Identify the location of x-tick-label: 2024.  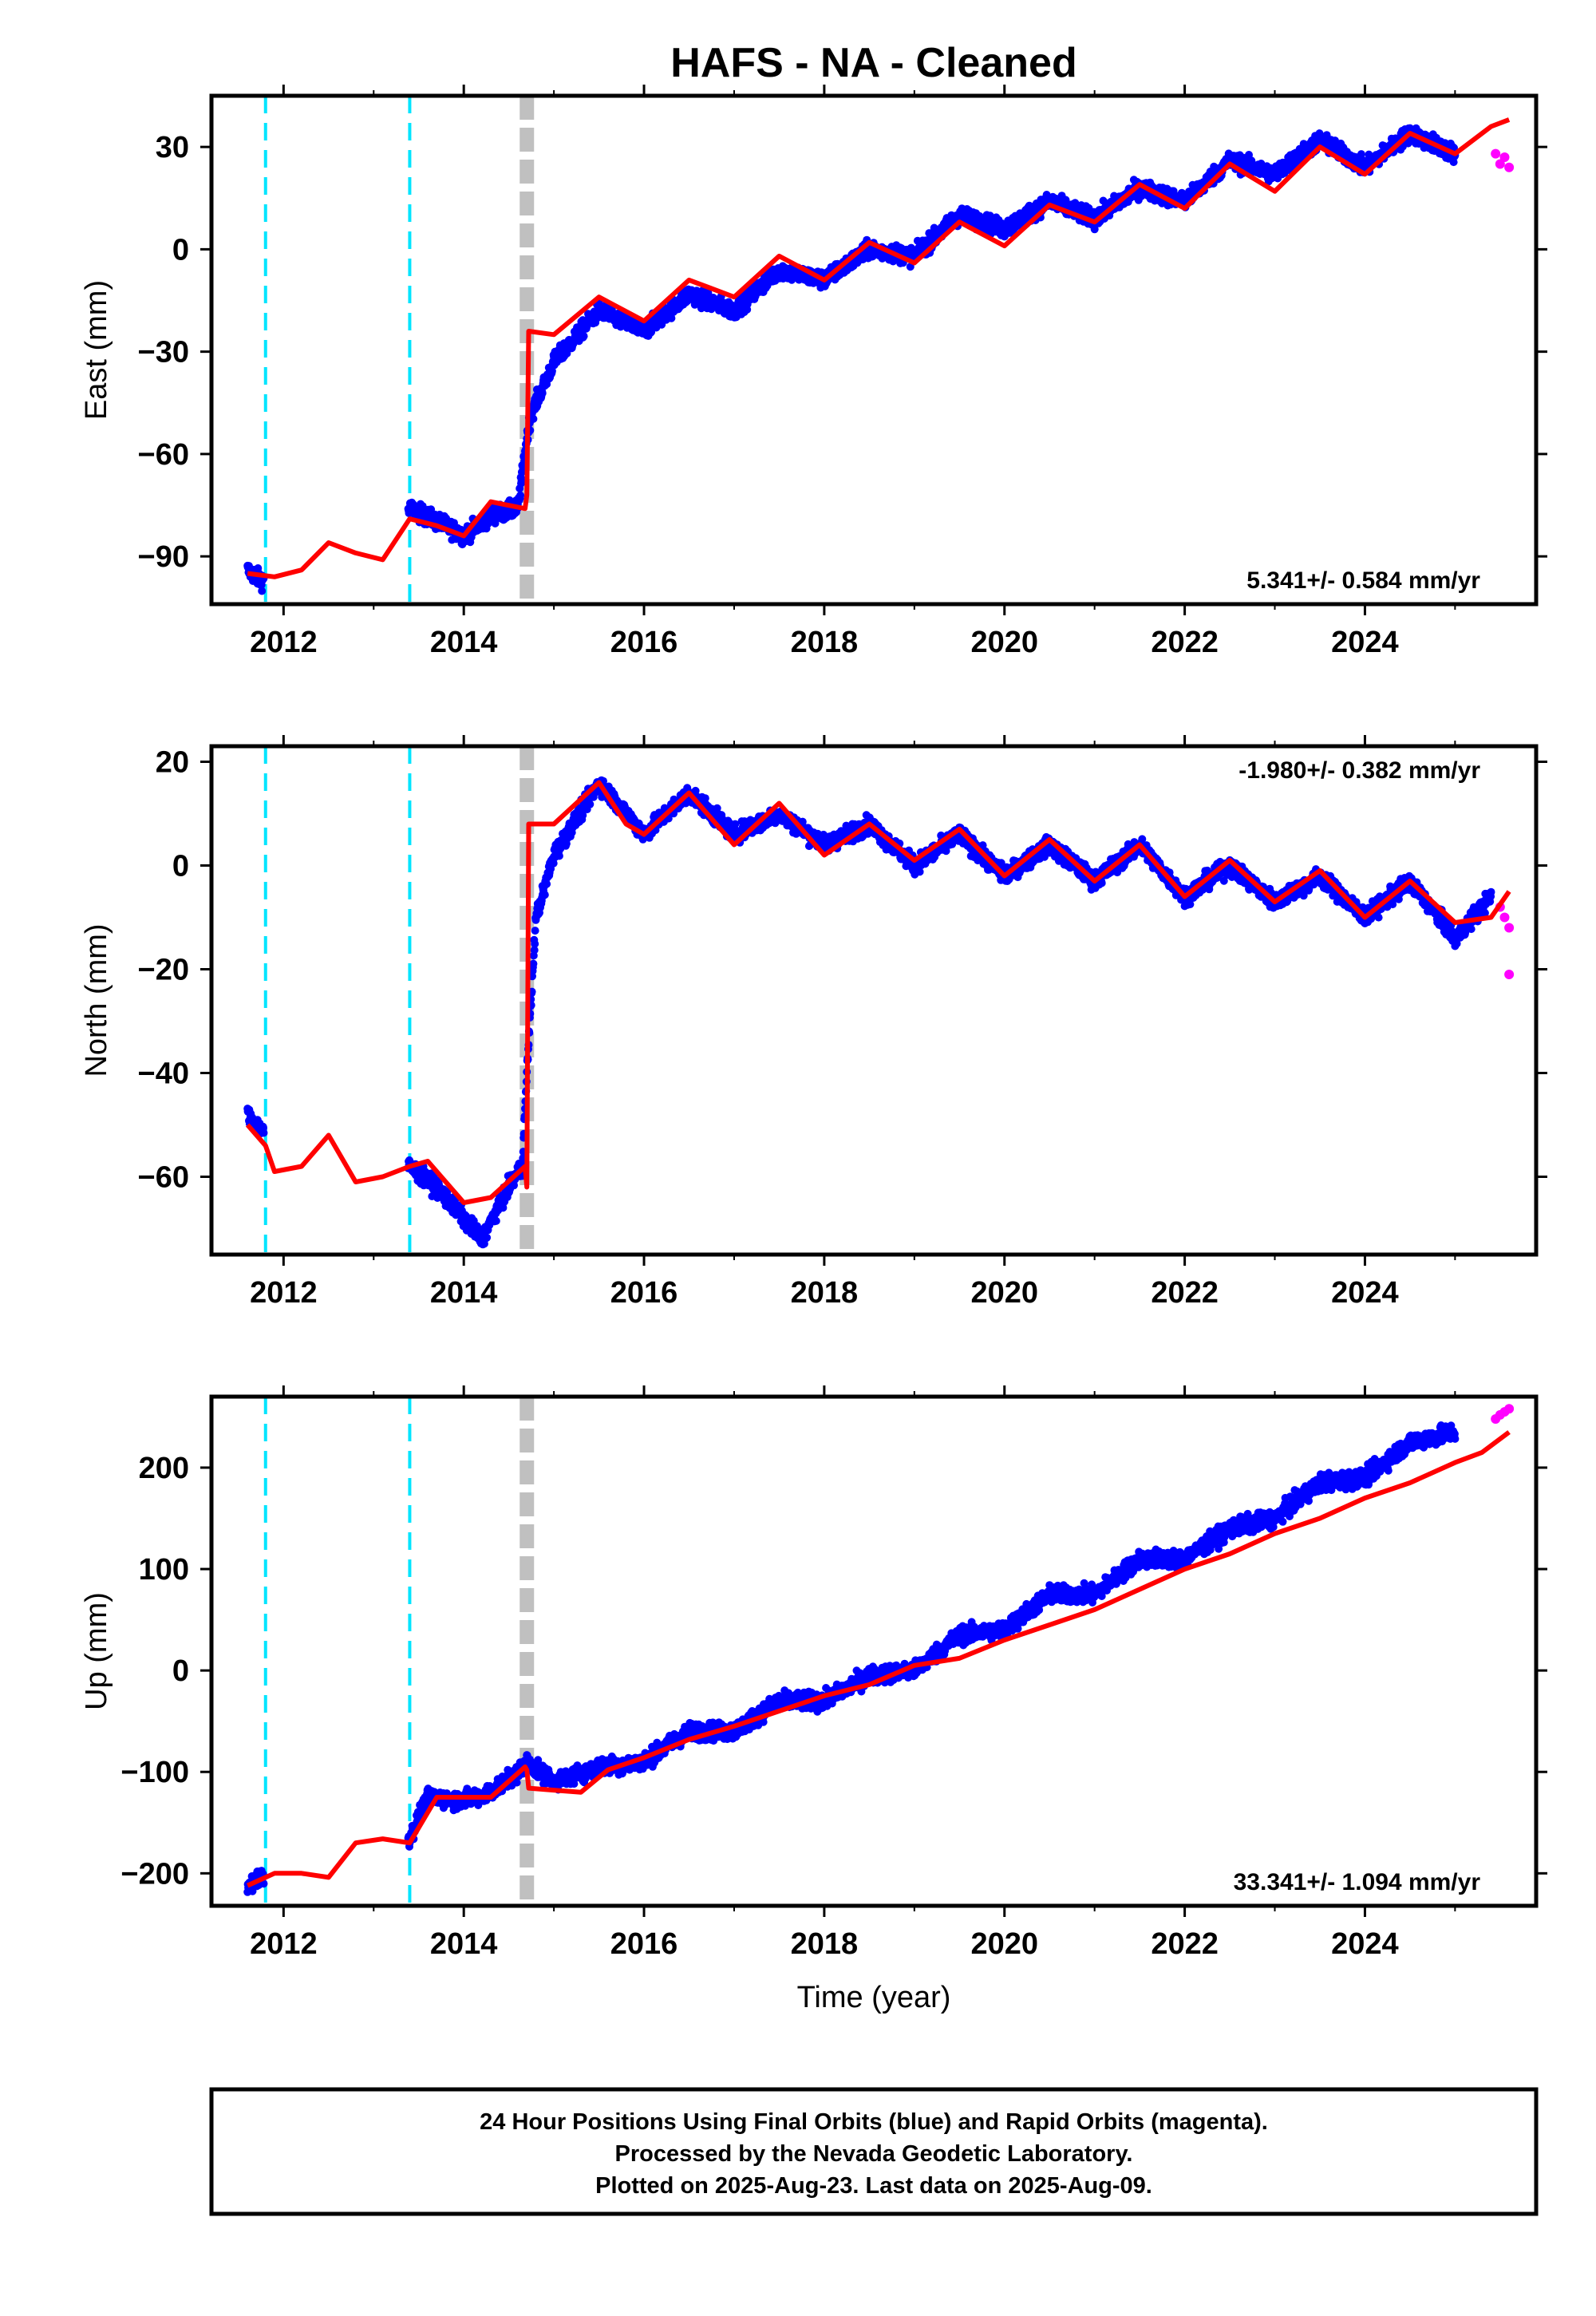
(1365, 642).